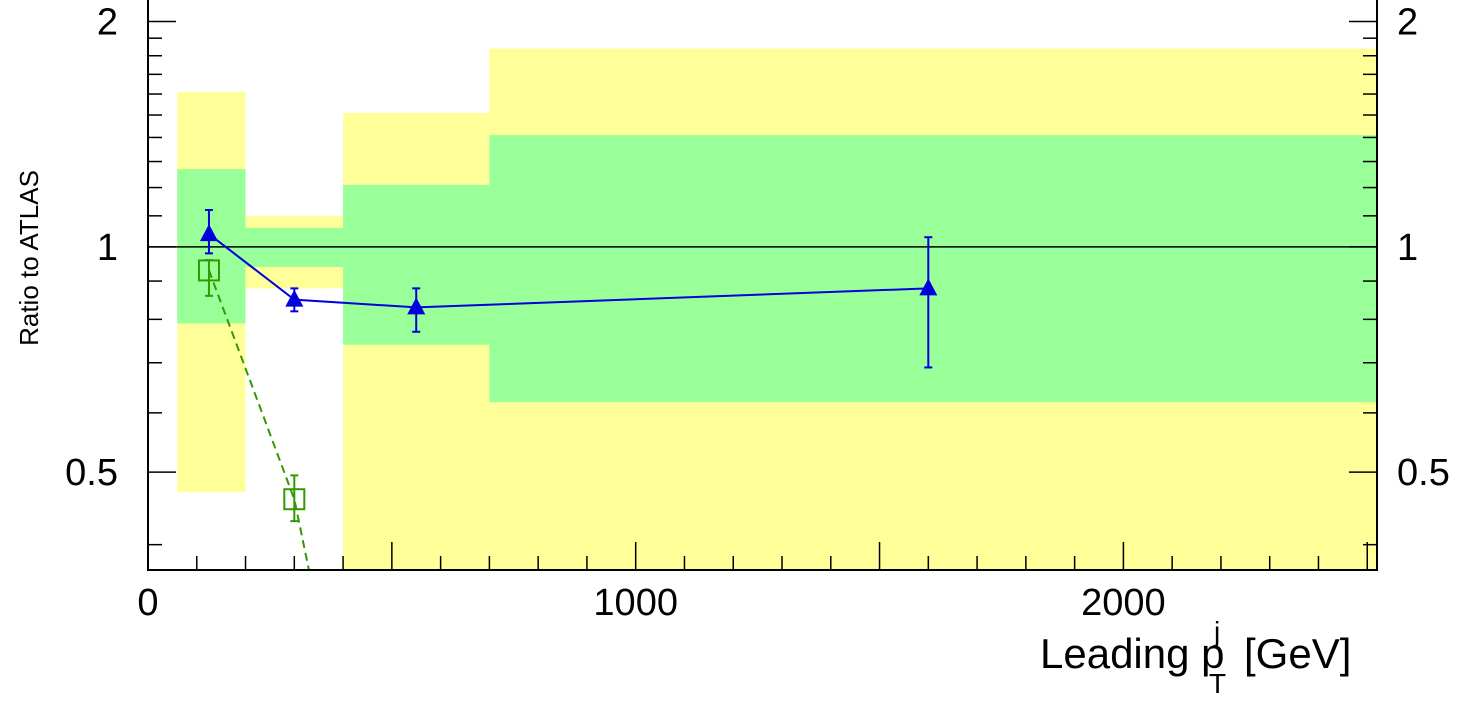 Image resolution: width=1478 pixels, height=701 pixels. What do you see at coordinates (1297, 653) in the screenshot?
I see `x-axis-title-unit: [GeV]` at bounding box center [1297, 653].